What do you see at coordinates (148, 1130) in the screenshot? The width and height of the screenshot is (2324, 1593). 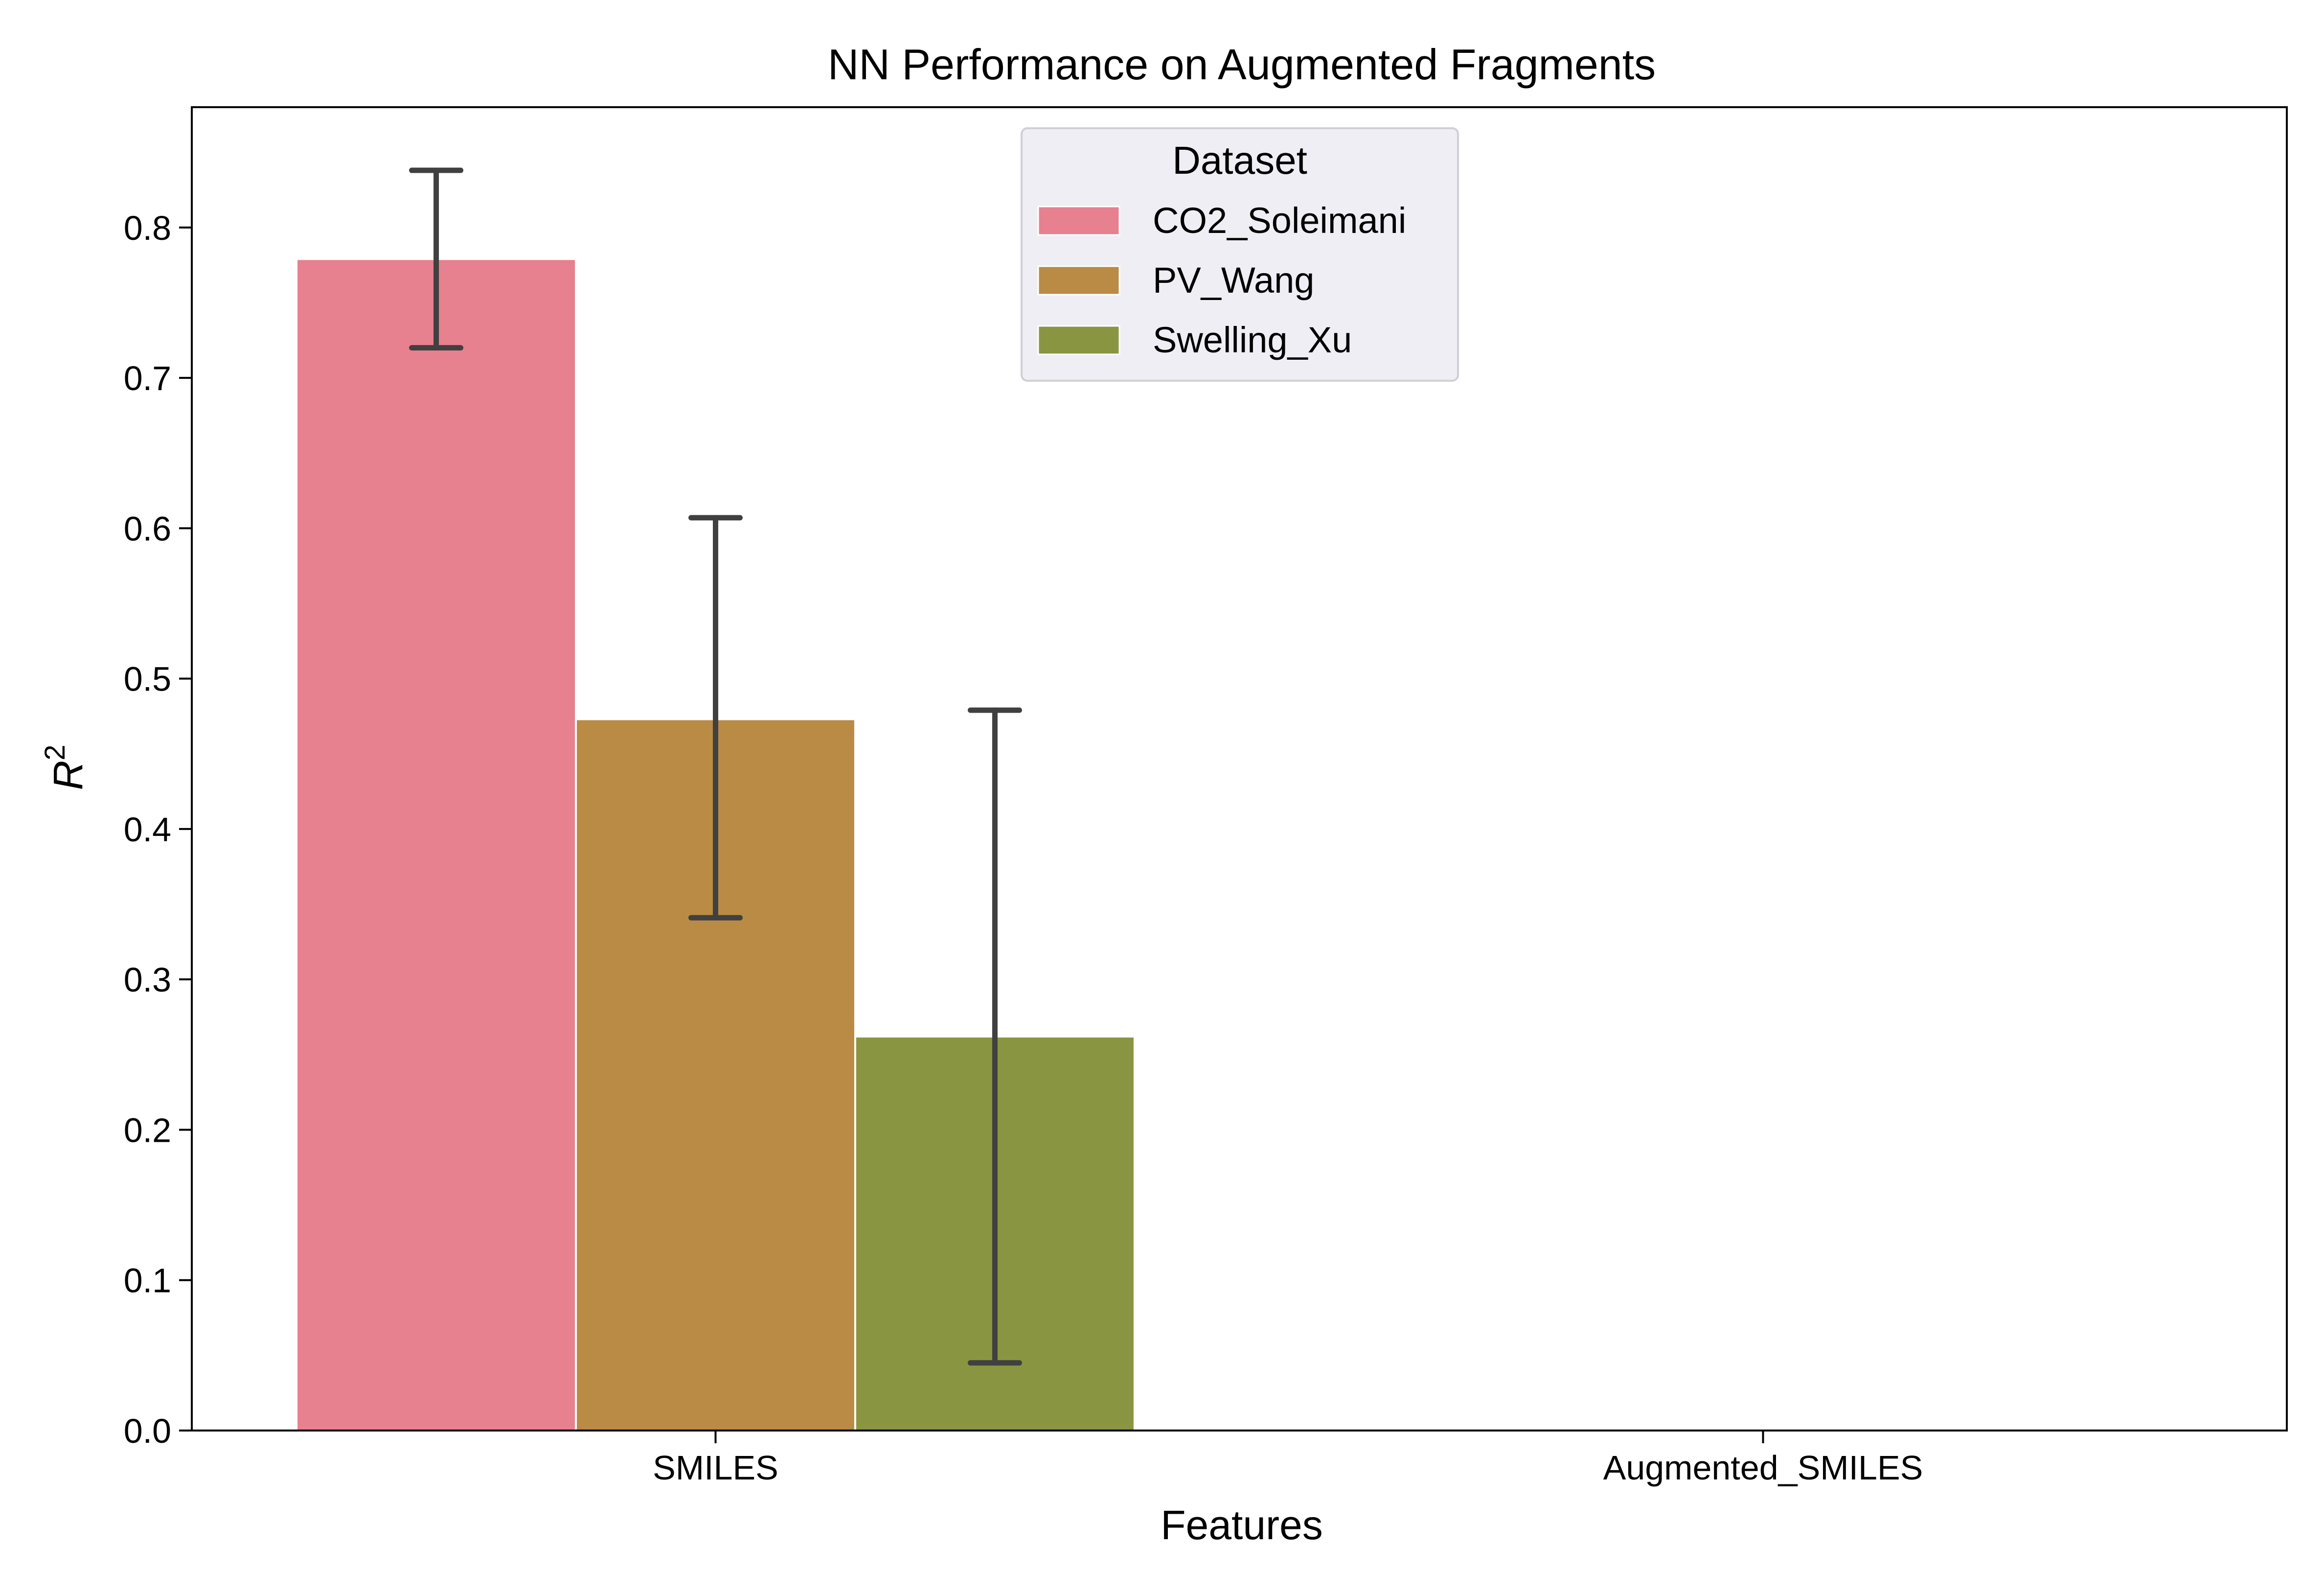 I see `y-tick-label: 0.2` at bounding box center [148, 1130].